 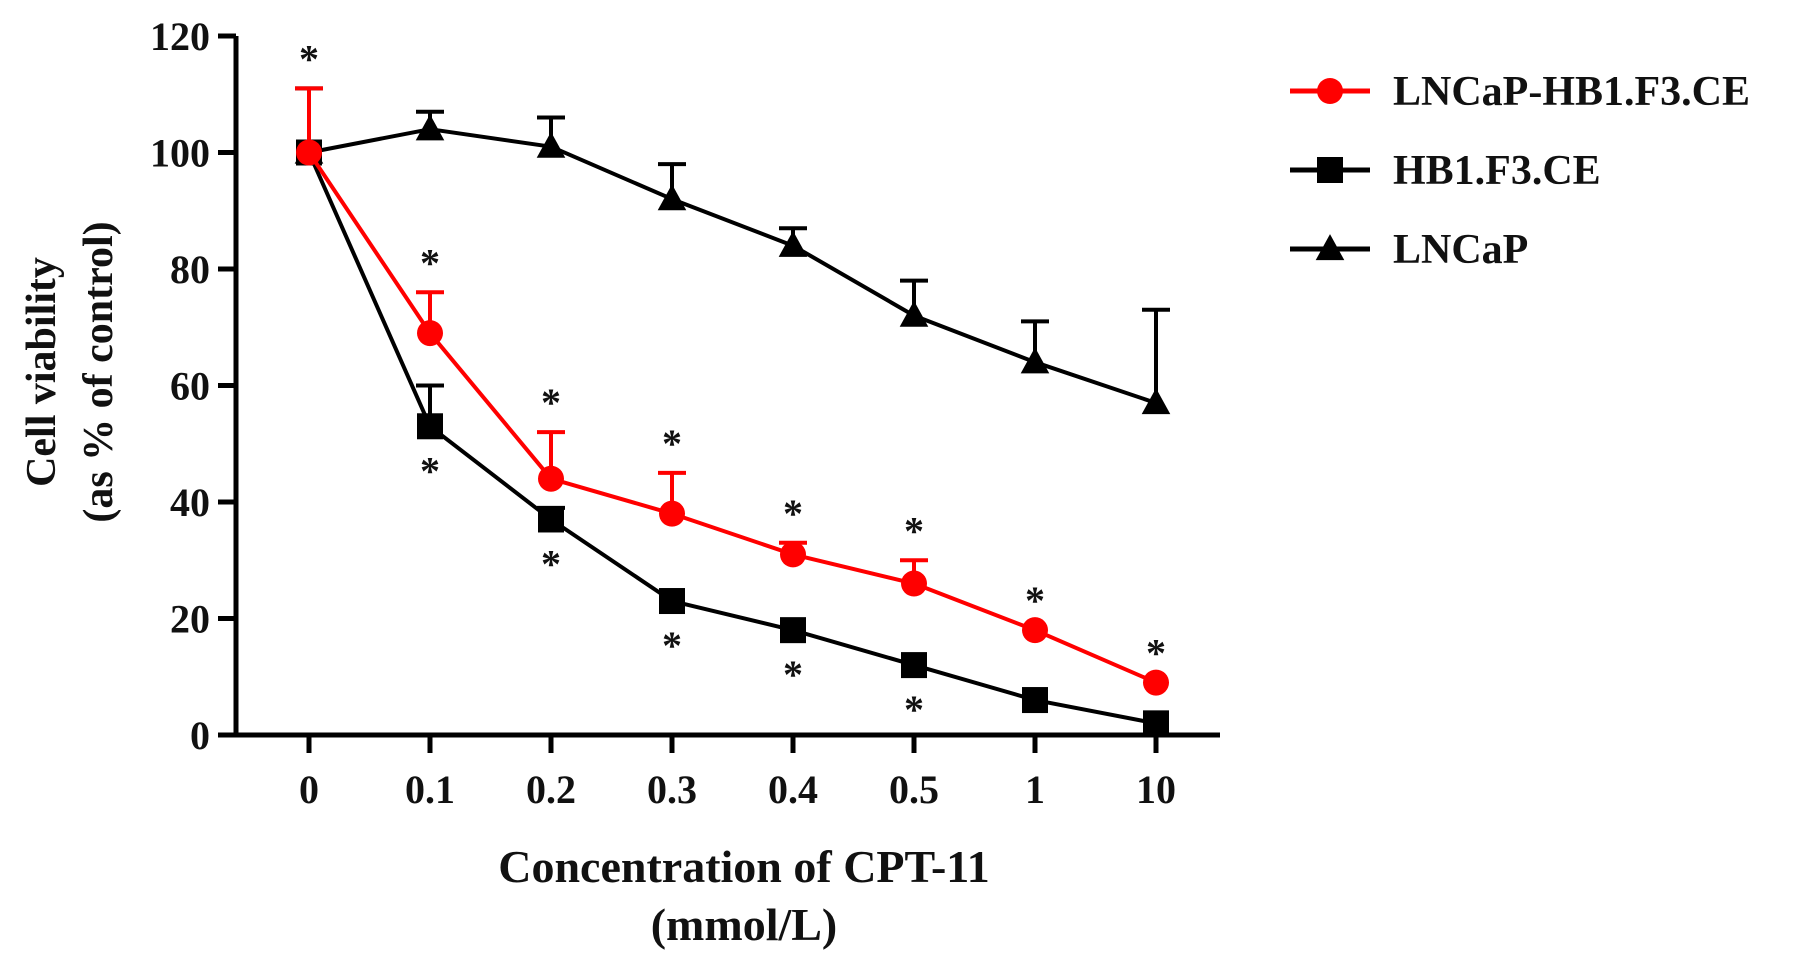 I want to click on y-tick-label: 0, so click(x=200, y=735).